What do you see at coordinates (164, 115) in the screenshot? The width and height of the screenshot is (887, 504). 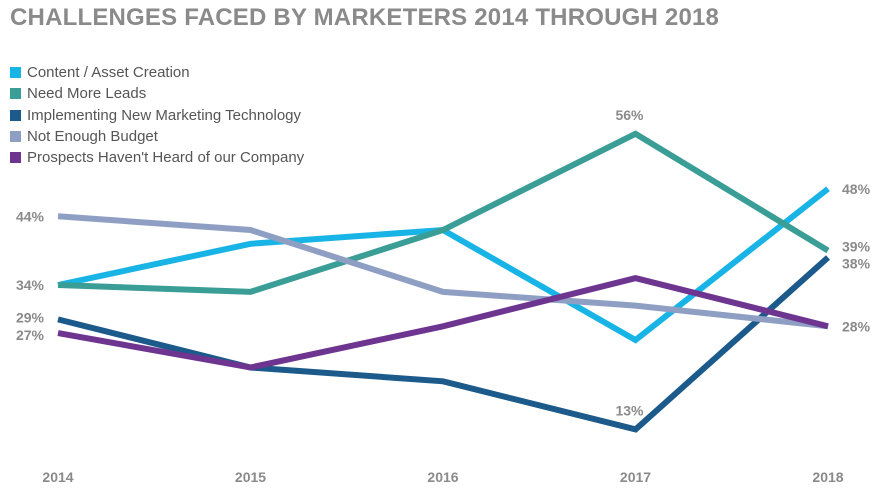 I see `legend-label: Implementing New Marketing Technology` at bounding box center [164, 115].